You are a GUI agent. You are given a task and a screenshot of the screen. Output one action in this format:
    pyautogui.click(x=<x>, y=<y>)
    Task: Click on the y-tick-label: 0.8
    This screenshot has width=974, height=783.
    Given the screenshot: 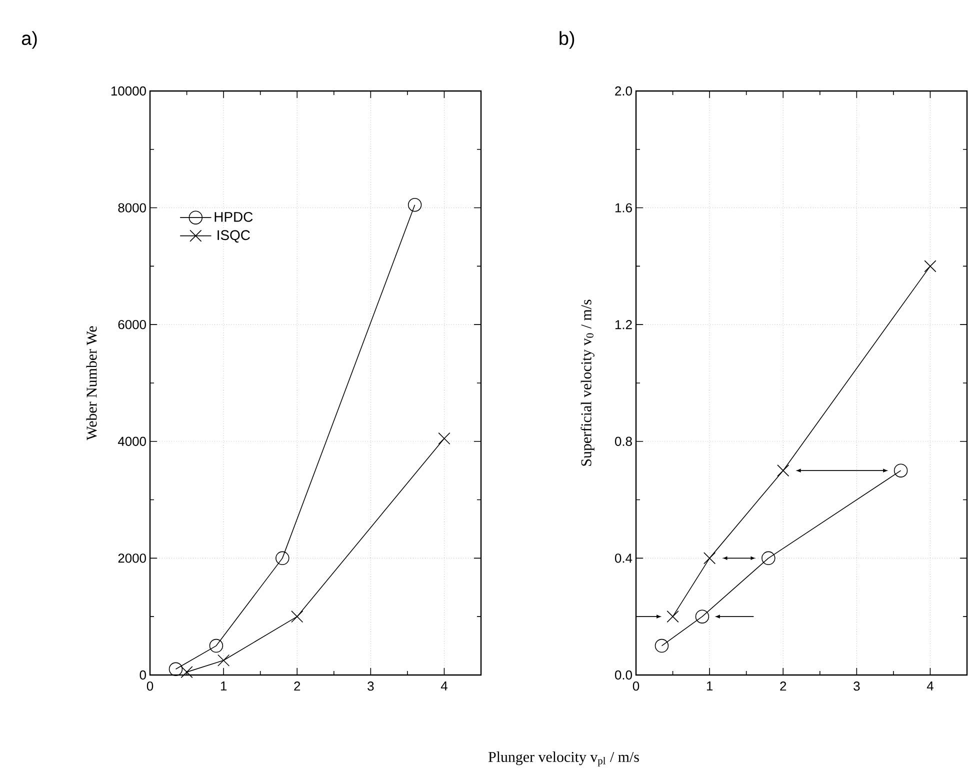 What is the action you would take?
    pyautogui.click(x=623, y=441)
    